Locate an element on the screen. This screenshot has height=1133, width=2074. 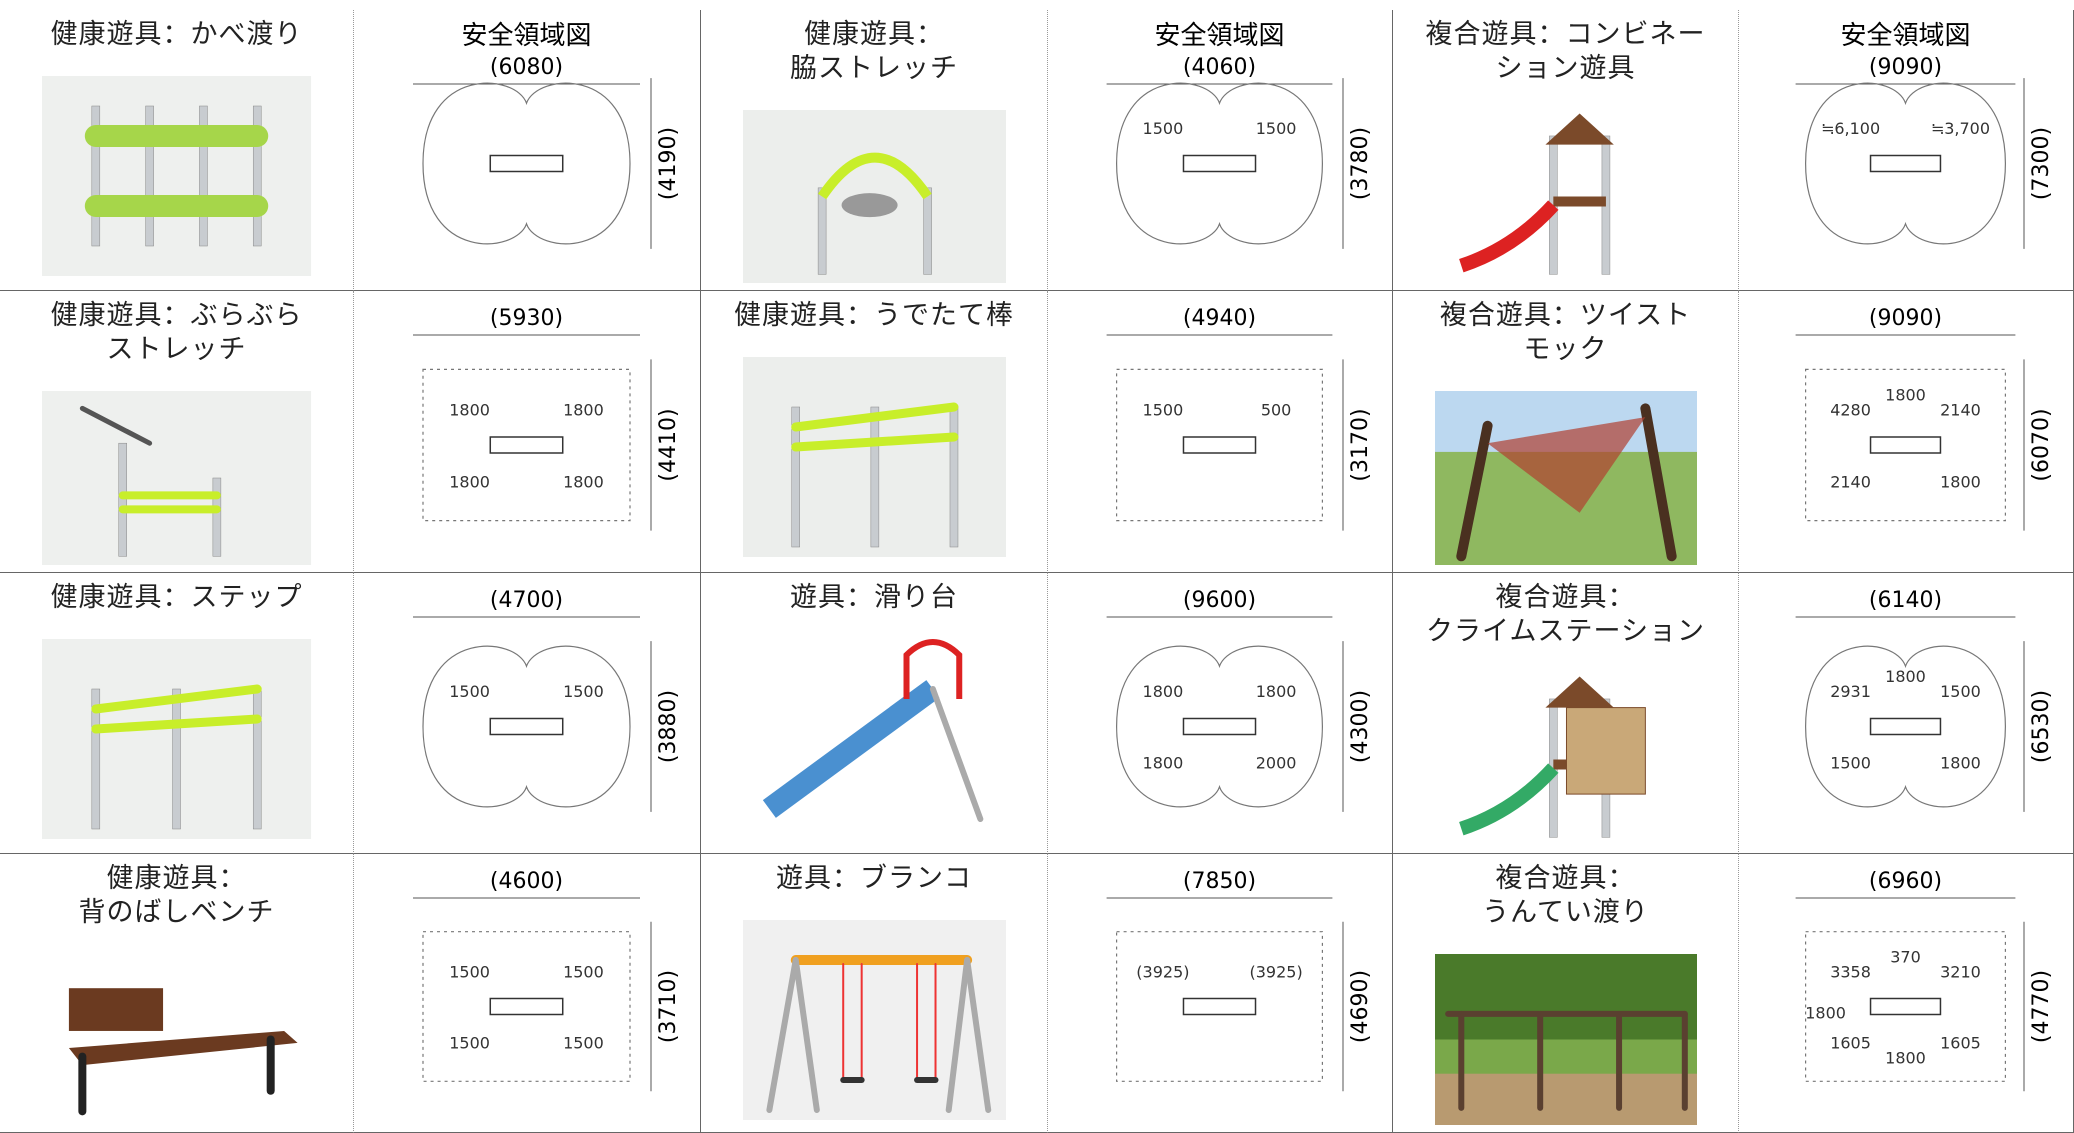
diagram-cell: (9090) (6070) 4280 2140 2140 1800 1800 is located at coordinates (1906, 432).